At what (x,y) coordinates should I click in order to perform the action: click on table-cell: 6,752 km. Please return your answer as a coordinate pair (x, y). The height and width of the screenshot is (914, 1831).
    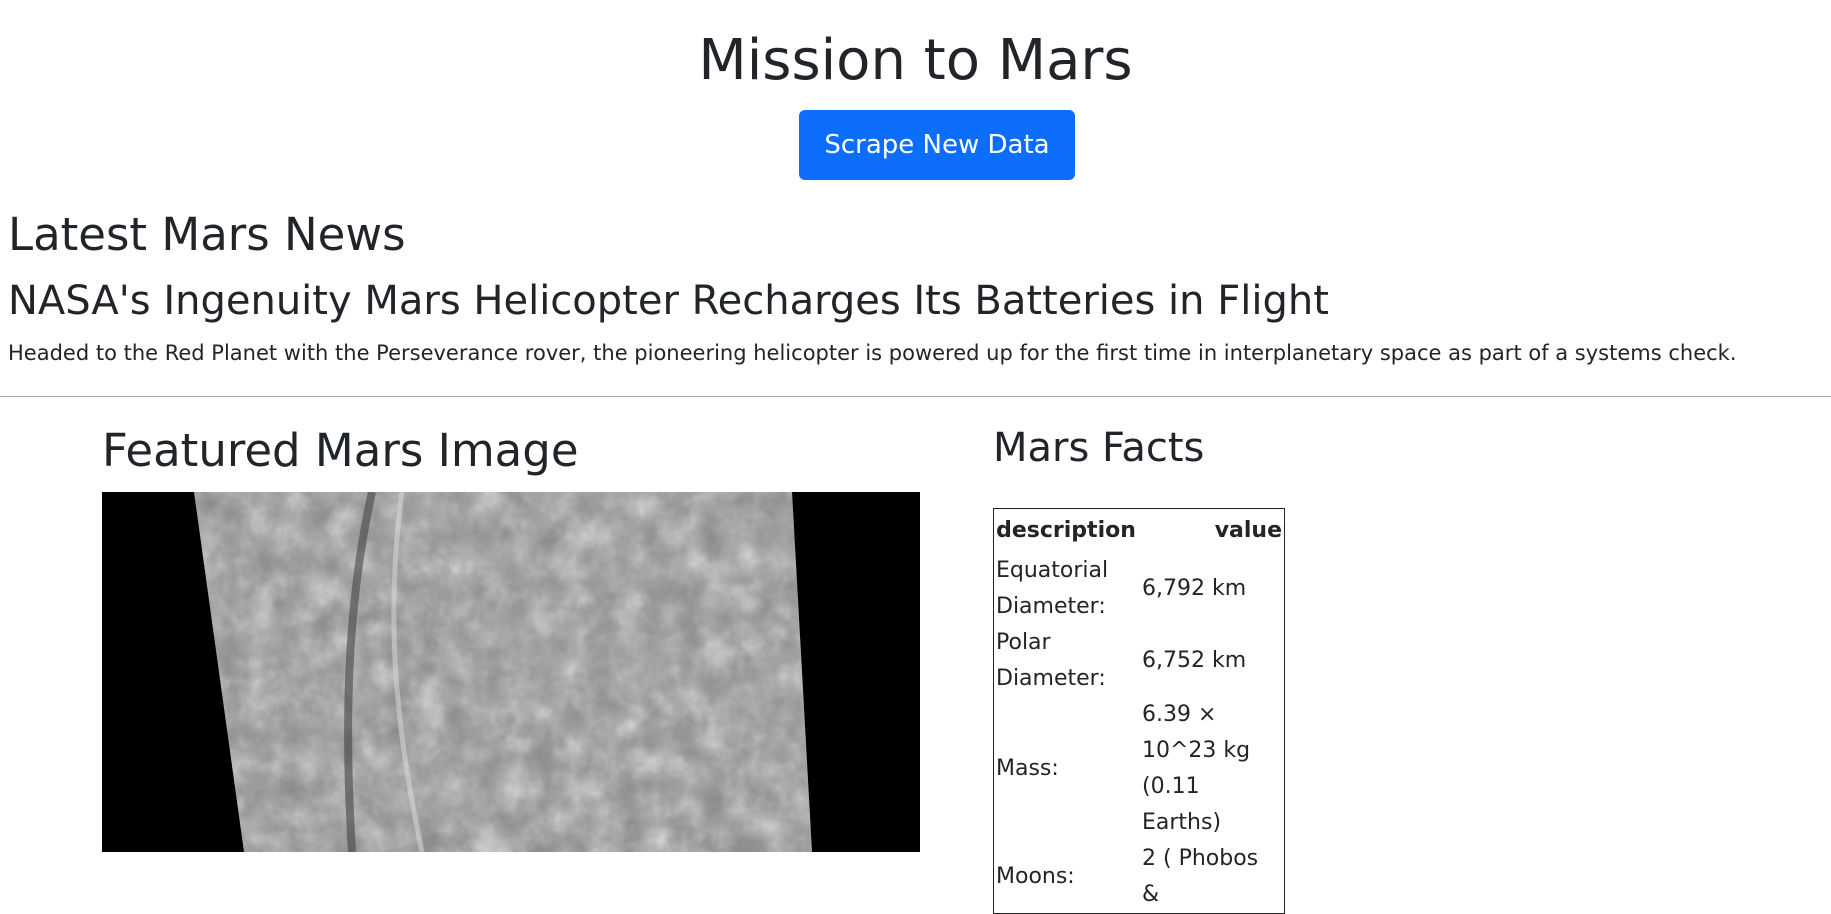
    Looking at the image, I should click on (1194, 660).